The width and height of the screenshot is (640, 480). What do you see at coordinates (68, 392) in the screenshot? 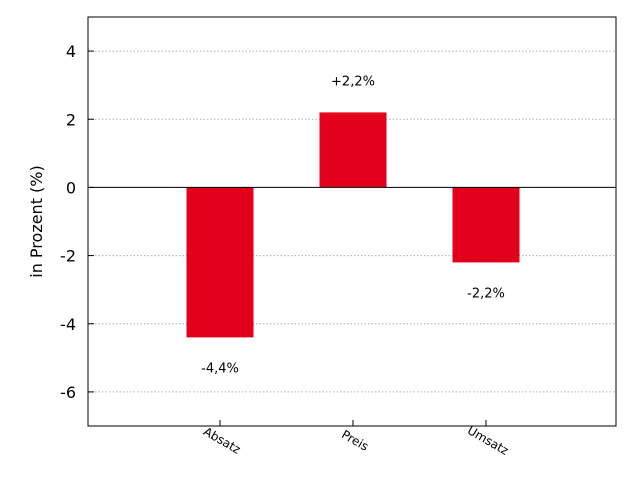
I see `y-tick-label: -6` at bounding box center [68, 392].